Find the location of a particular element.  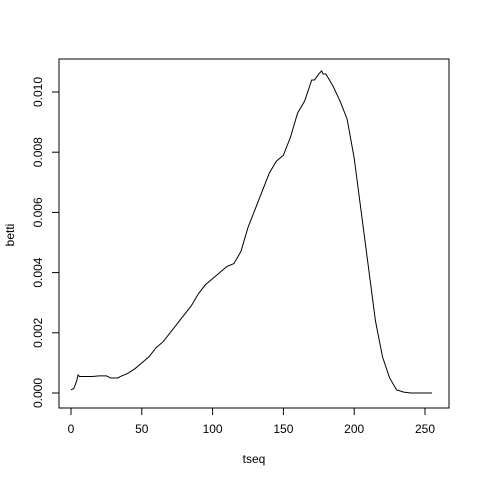

x-tick-label: 0 is located at coordinates (71, 429).